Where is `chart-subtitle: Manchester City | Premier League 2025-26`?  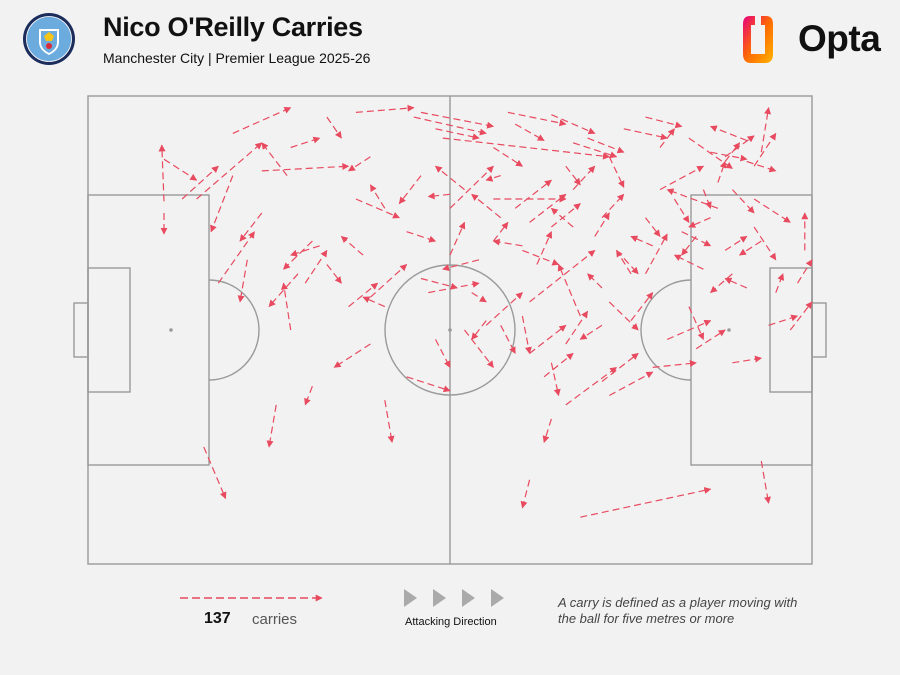 chart-subtitle: Manchester City | Premier League 2025-26 is located at coordinates (237, 58).